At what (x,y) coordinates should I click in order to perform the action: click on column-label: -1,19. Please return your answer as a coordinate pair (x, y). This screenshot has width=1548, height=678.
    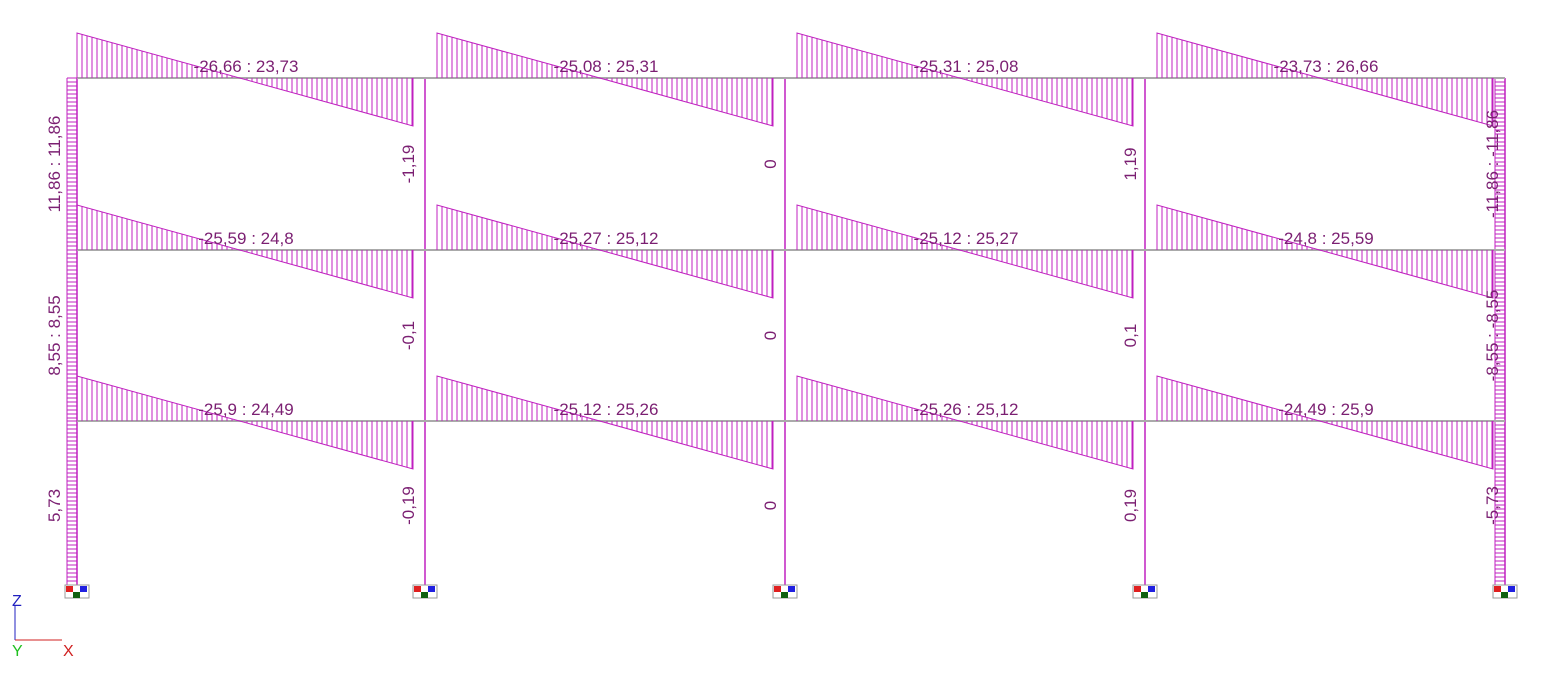
    Looking at the image, I should click on (408, 164).